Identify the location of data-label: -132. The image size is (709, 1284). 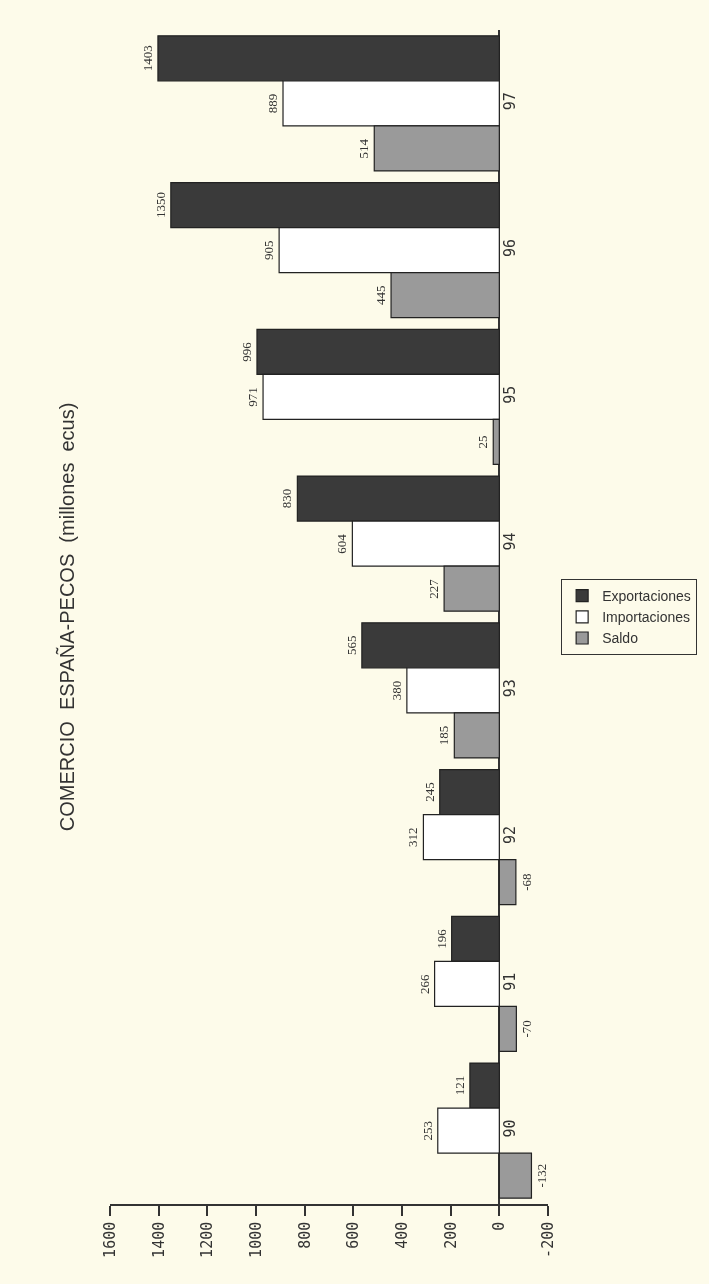
(542, 1175).